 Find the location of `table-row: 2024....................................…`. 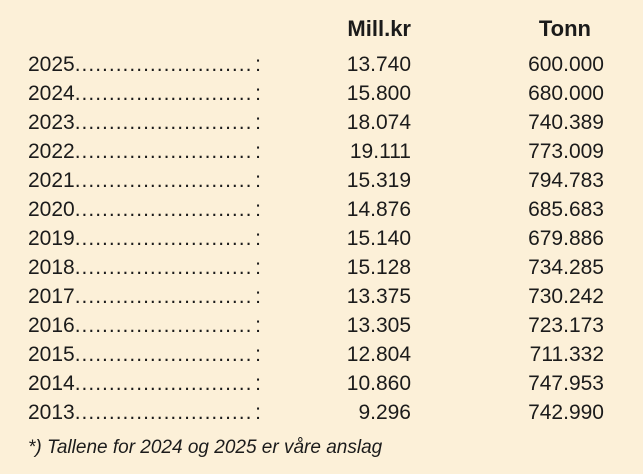

table-row: 2024....................................… is located at coordinates (316, 93).